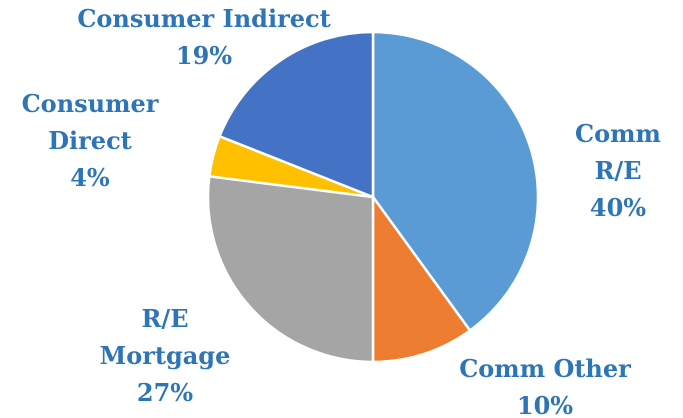  I want to click on category-label: Comm R/E, so click(618, 152).